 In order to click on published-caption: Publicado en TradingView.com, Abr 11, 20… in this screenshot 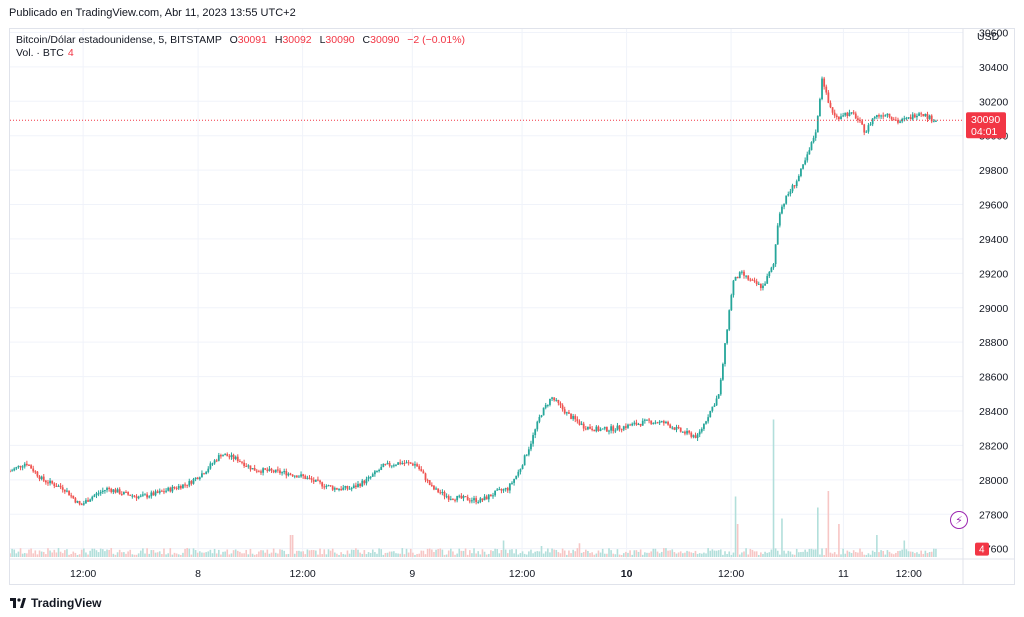, I will do `click(152, 13)`.